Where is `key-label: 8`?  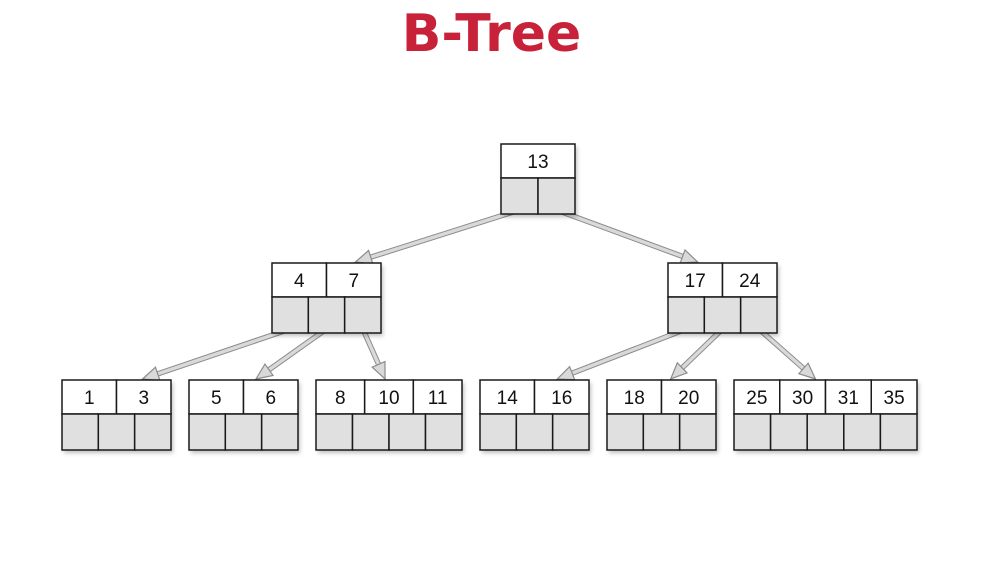 key-label: 8 is located at coordinates (340, 398).